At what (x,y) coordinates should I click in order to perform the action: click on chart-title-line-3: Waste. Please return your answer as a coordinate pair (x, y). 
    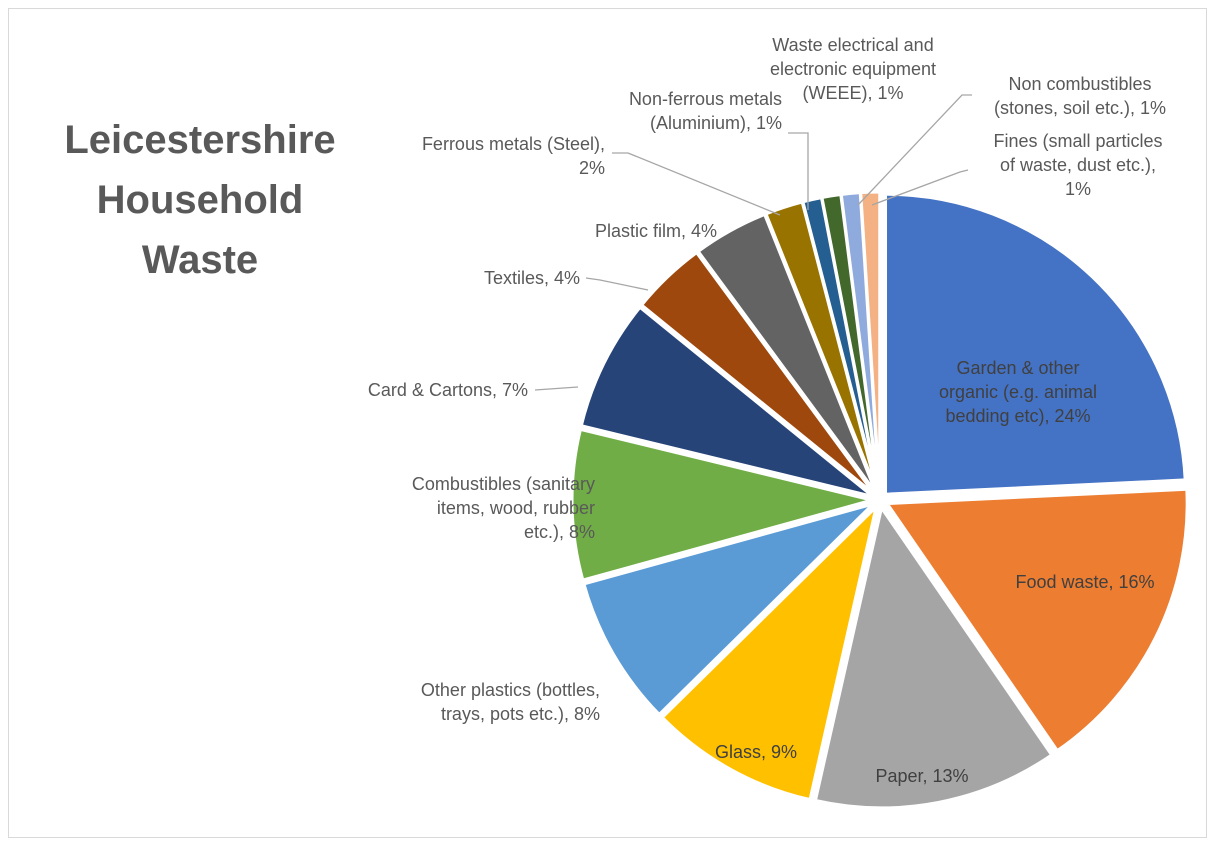
    Looking at the image, I should click on (200, 260).